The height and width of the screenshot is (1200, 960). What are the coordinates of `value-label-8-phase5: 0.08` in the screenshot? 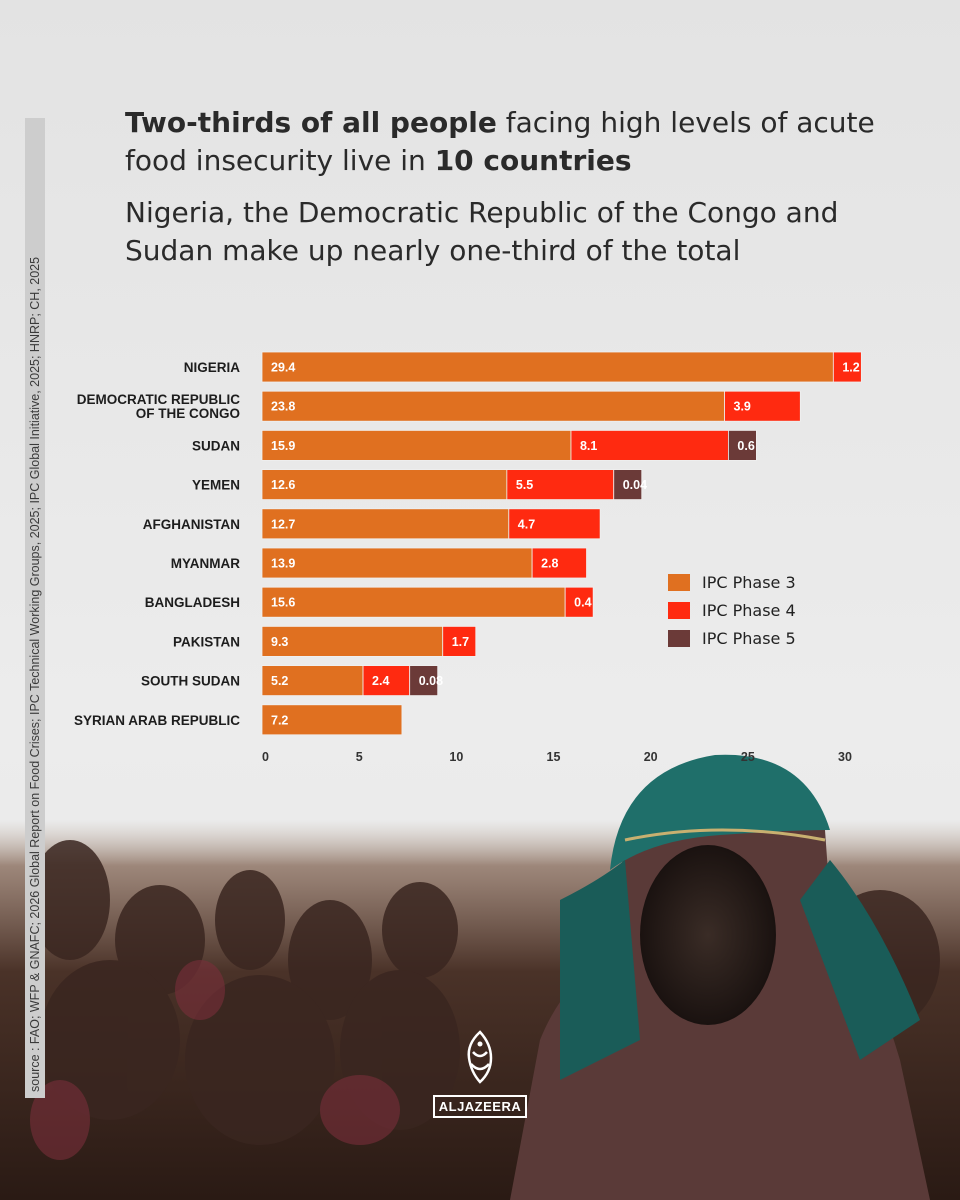 It's located at (431, 681).